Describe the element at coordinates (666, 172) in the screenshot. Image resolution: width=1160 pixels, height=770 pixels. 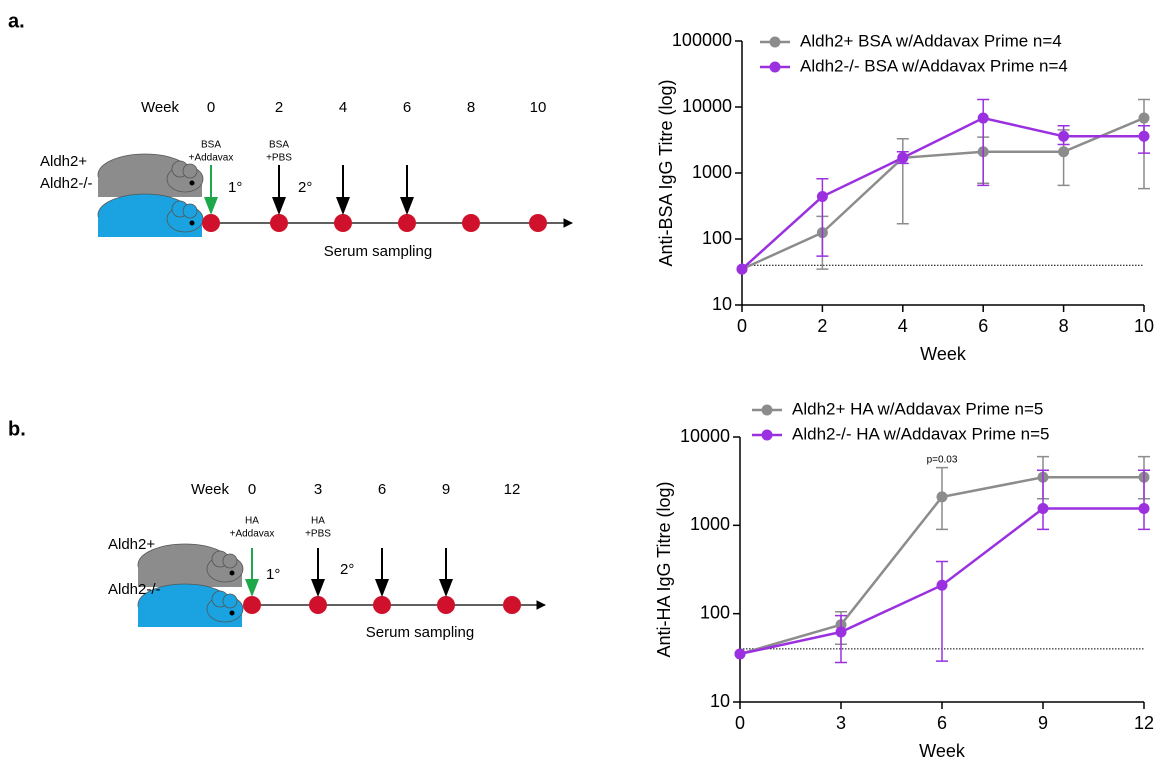
I see `y-axis-title: Anti-BSA IgG Titre (log)` at that location.